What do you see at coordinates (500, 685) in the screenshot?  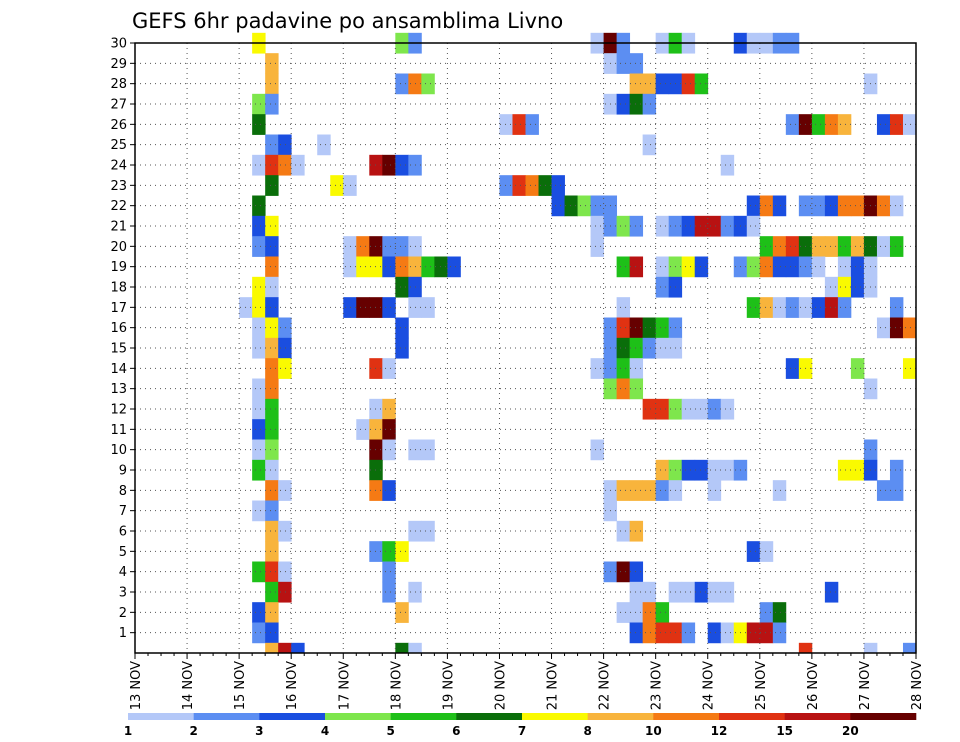 I see `x-tick-label: 20 NOV` at bounding box center [500, 685].